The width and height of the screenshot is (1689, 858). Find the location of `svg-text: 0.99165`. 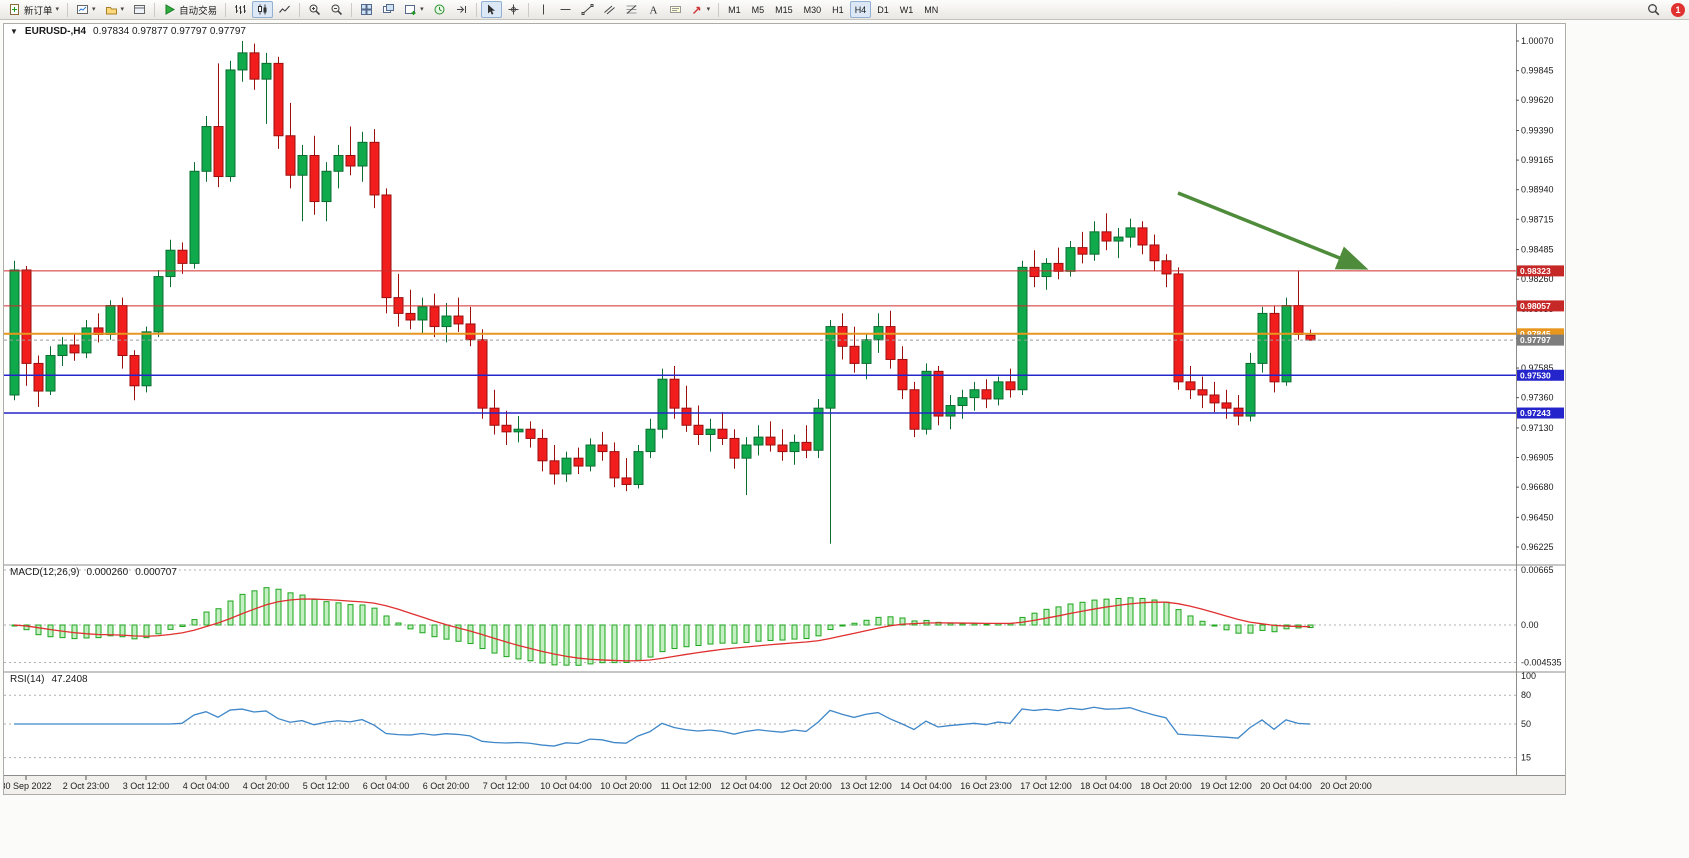

svg-text: 0.99165 is located at coordinates (1537, 160).